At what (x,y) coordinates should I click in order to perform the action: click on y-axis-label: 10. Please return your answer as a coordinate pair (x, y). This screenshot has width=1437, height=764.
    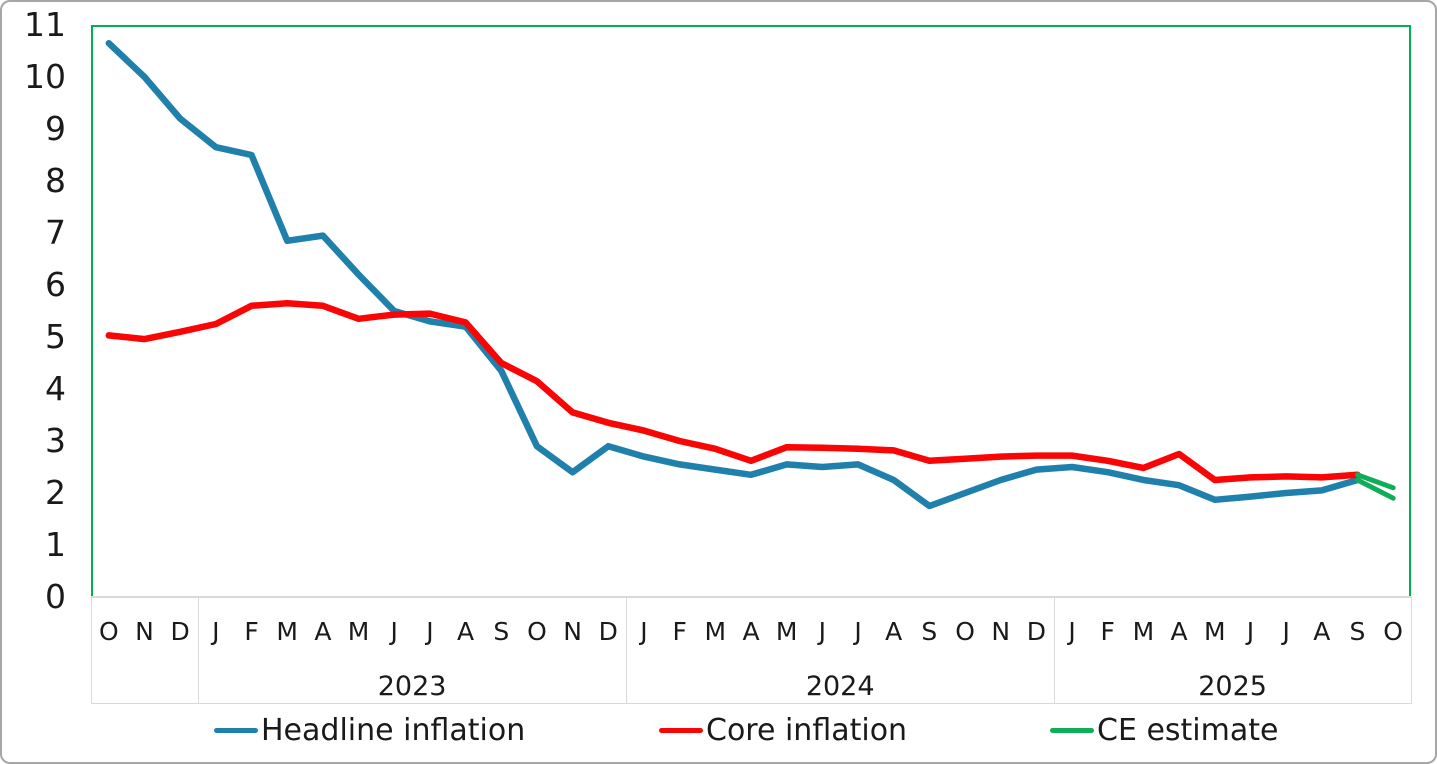
    Looking at the image, I should click on (45, 76).